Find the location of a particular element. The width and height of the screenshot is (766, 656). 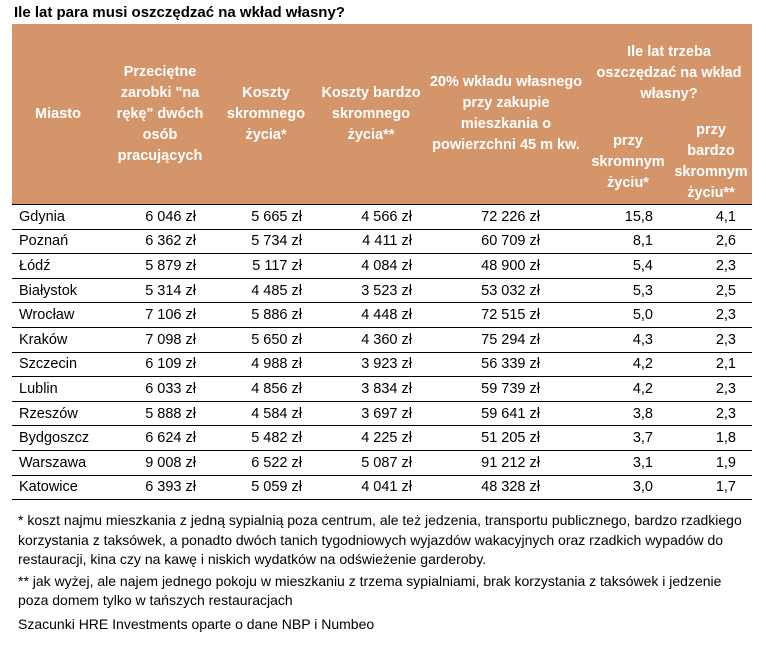

cell-years-modest: 4,2 is located at coordinates (628, 365).